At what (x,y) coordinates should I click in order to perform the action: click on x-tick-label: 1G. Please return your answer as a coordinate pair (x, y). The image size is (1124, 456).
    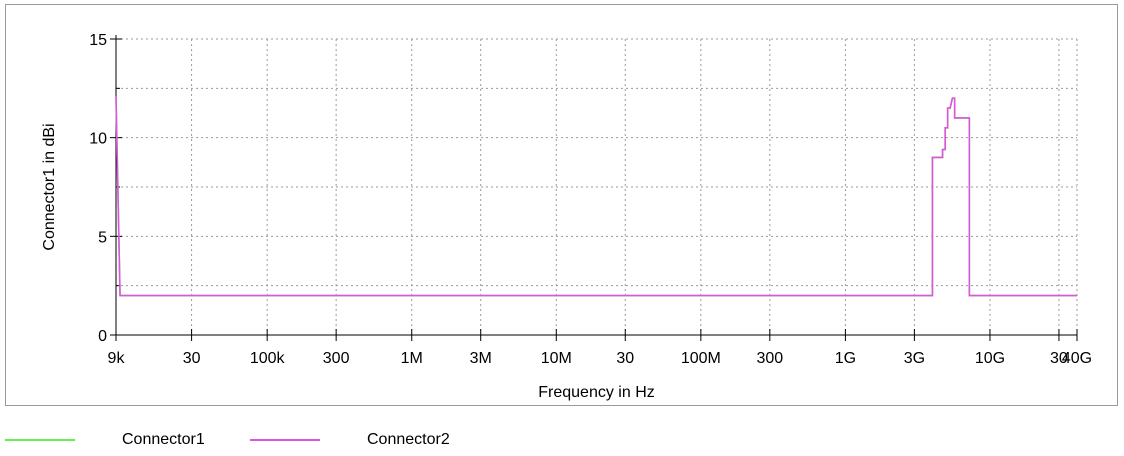
    Looking at the image, I should click on (845, 358).